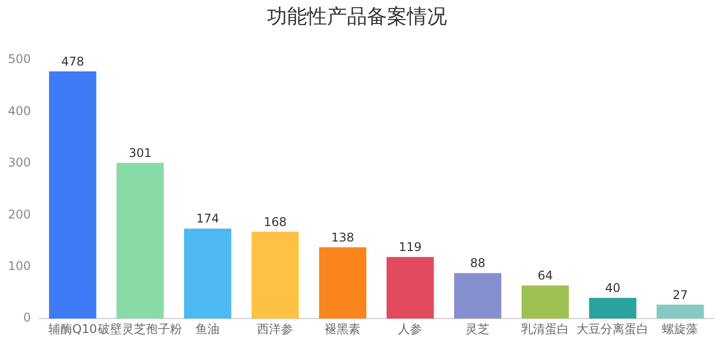 The height and width of the screenshot is (345, 720). I want to click on x-tick-label: 褪黑素, so click(342, 329).